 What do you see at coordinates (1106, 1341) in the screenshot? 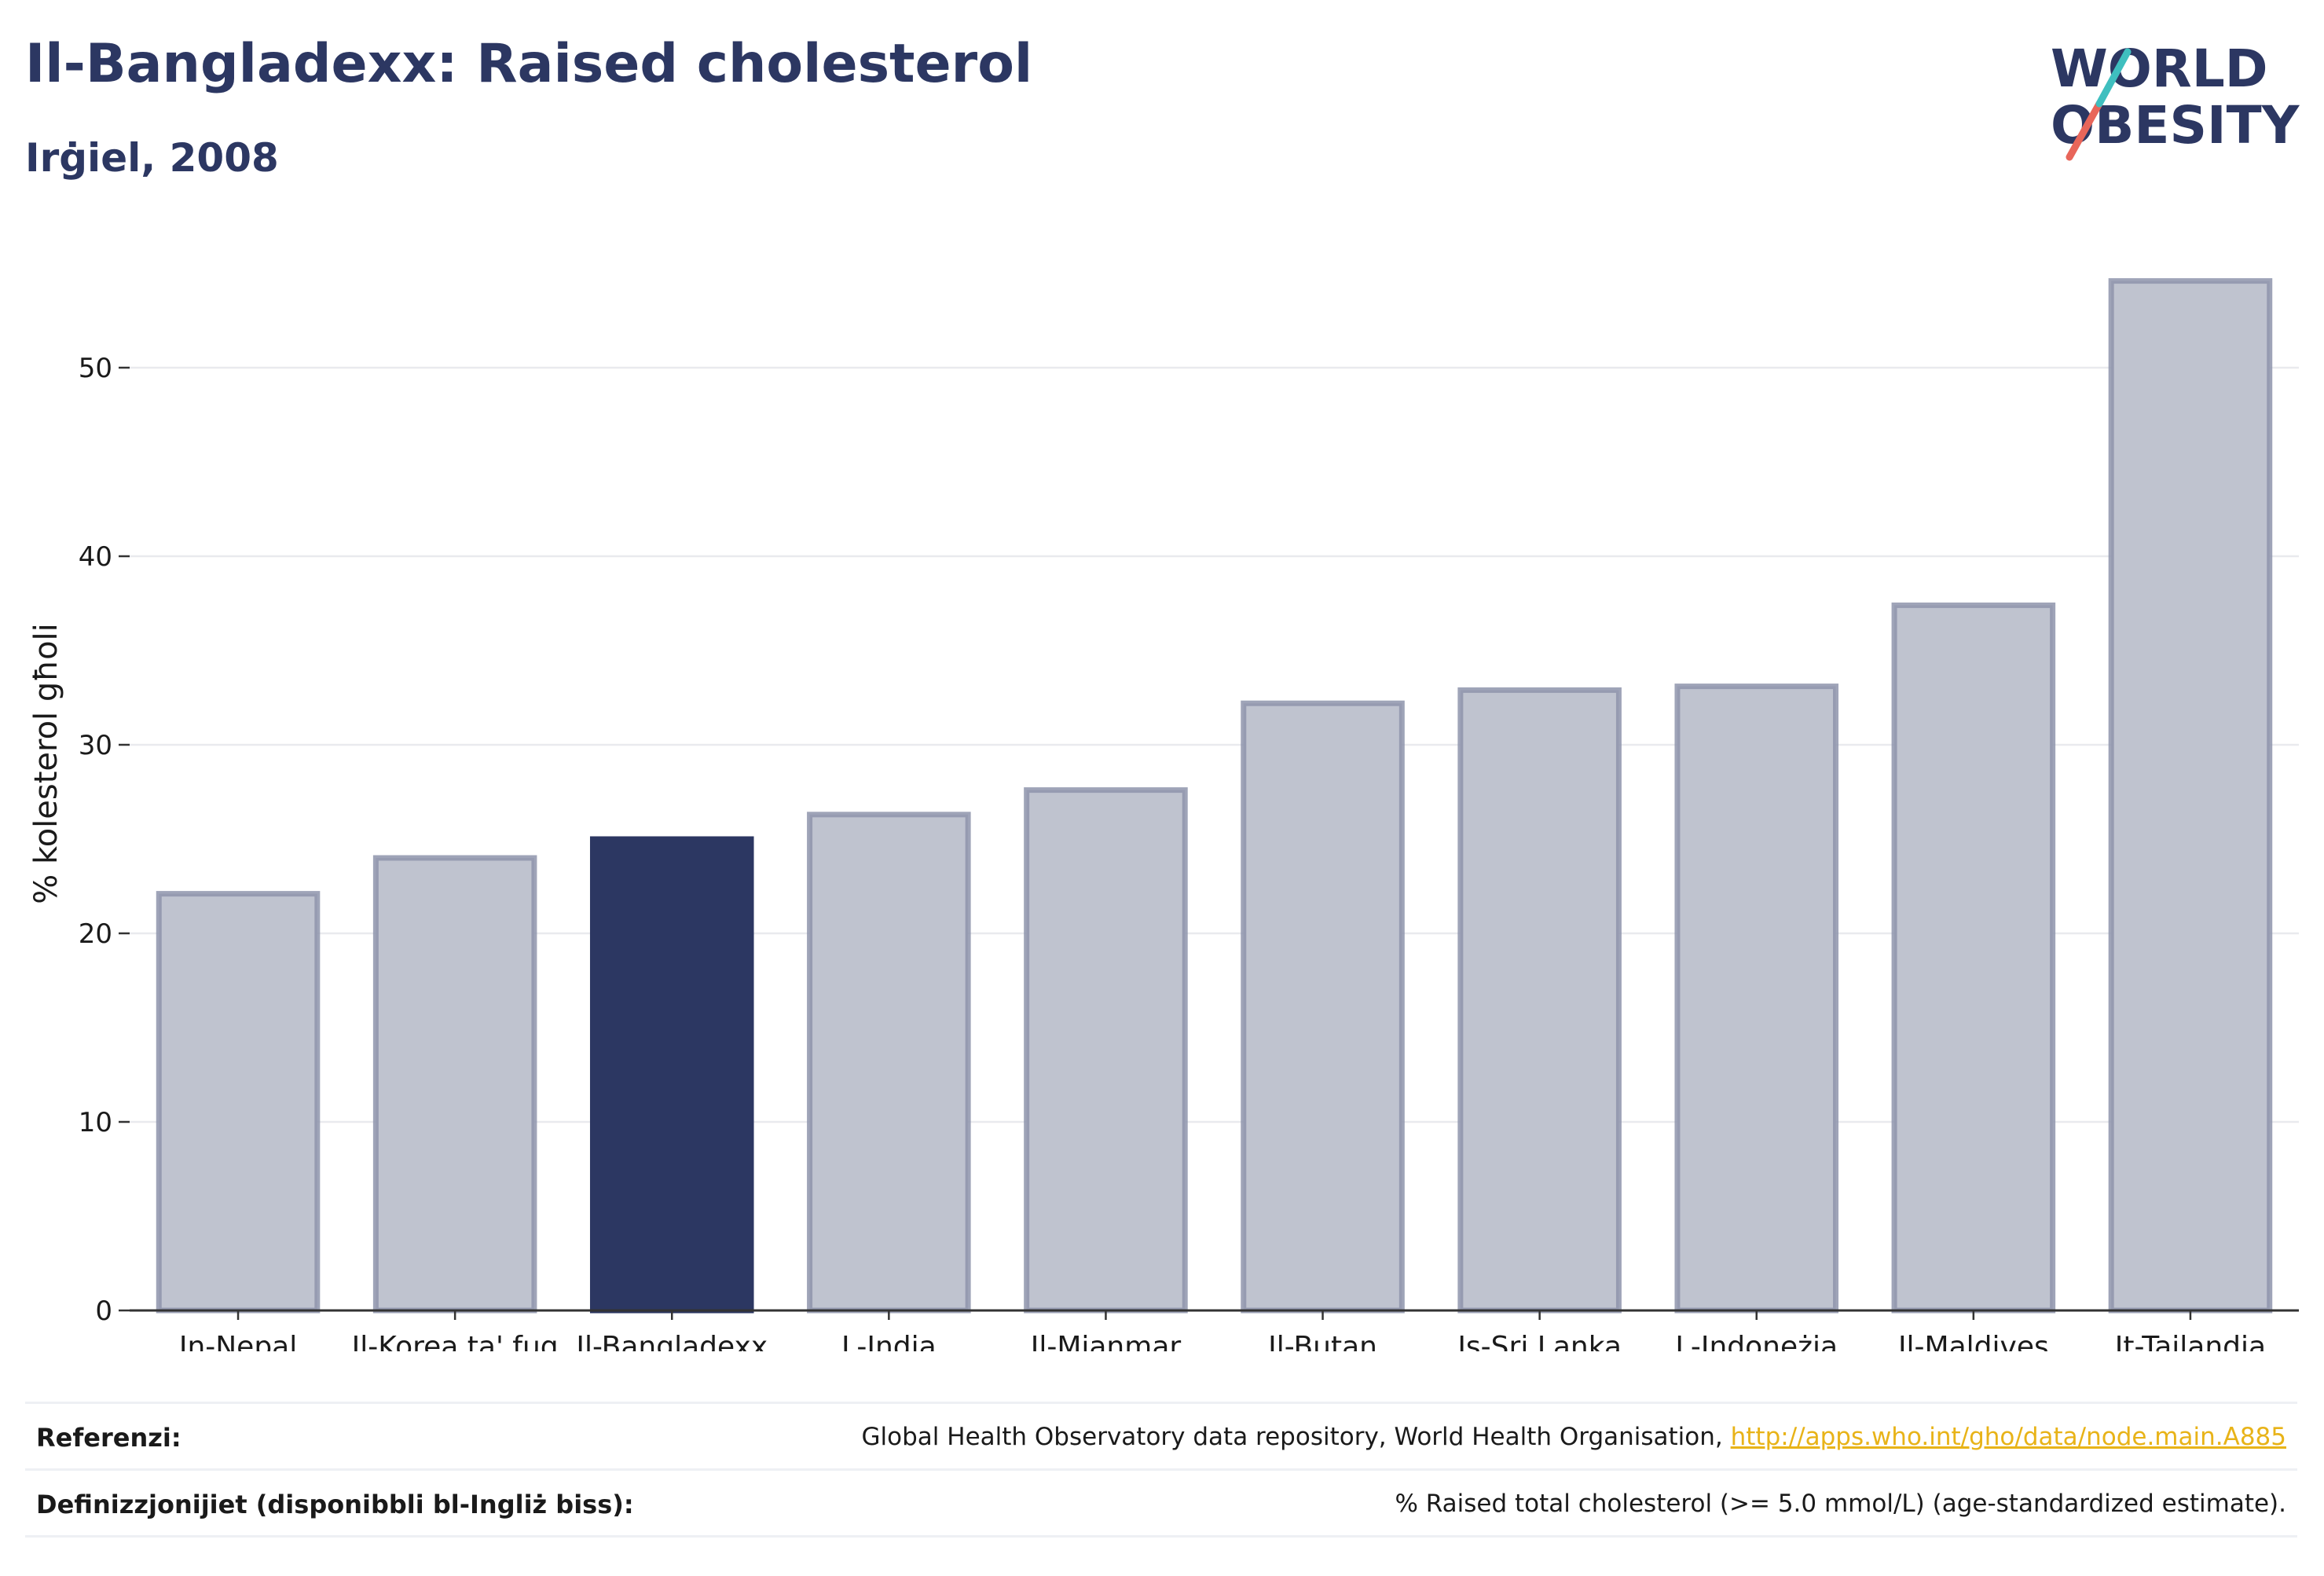
I see `x-tick-label: Il-Mjanmar` at bounding box center [1106, 1341].